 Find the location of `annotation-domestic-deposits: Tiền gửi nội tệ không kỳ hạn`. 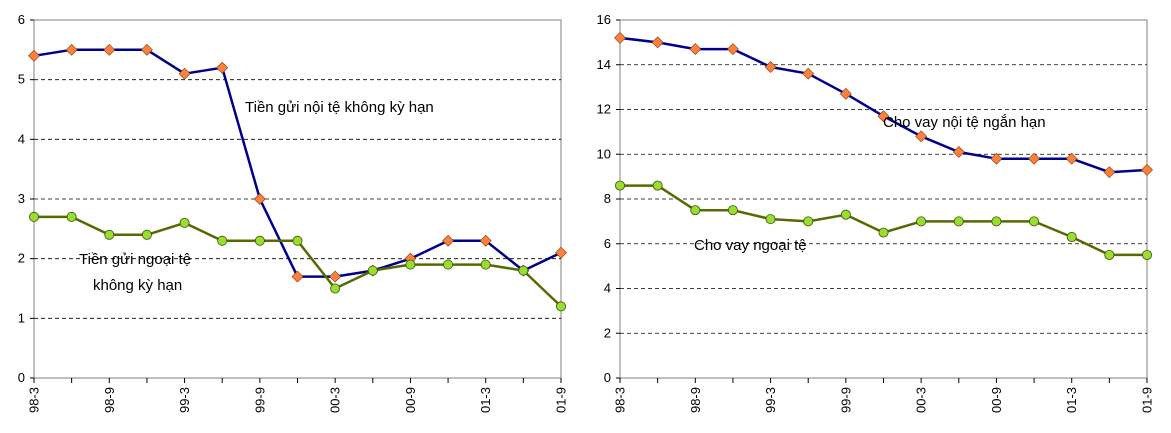

annotation-domestic-deposits: Tiền gửi nội tệ không kỳ hạn is located at coordinates (339, 107).